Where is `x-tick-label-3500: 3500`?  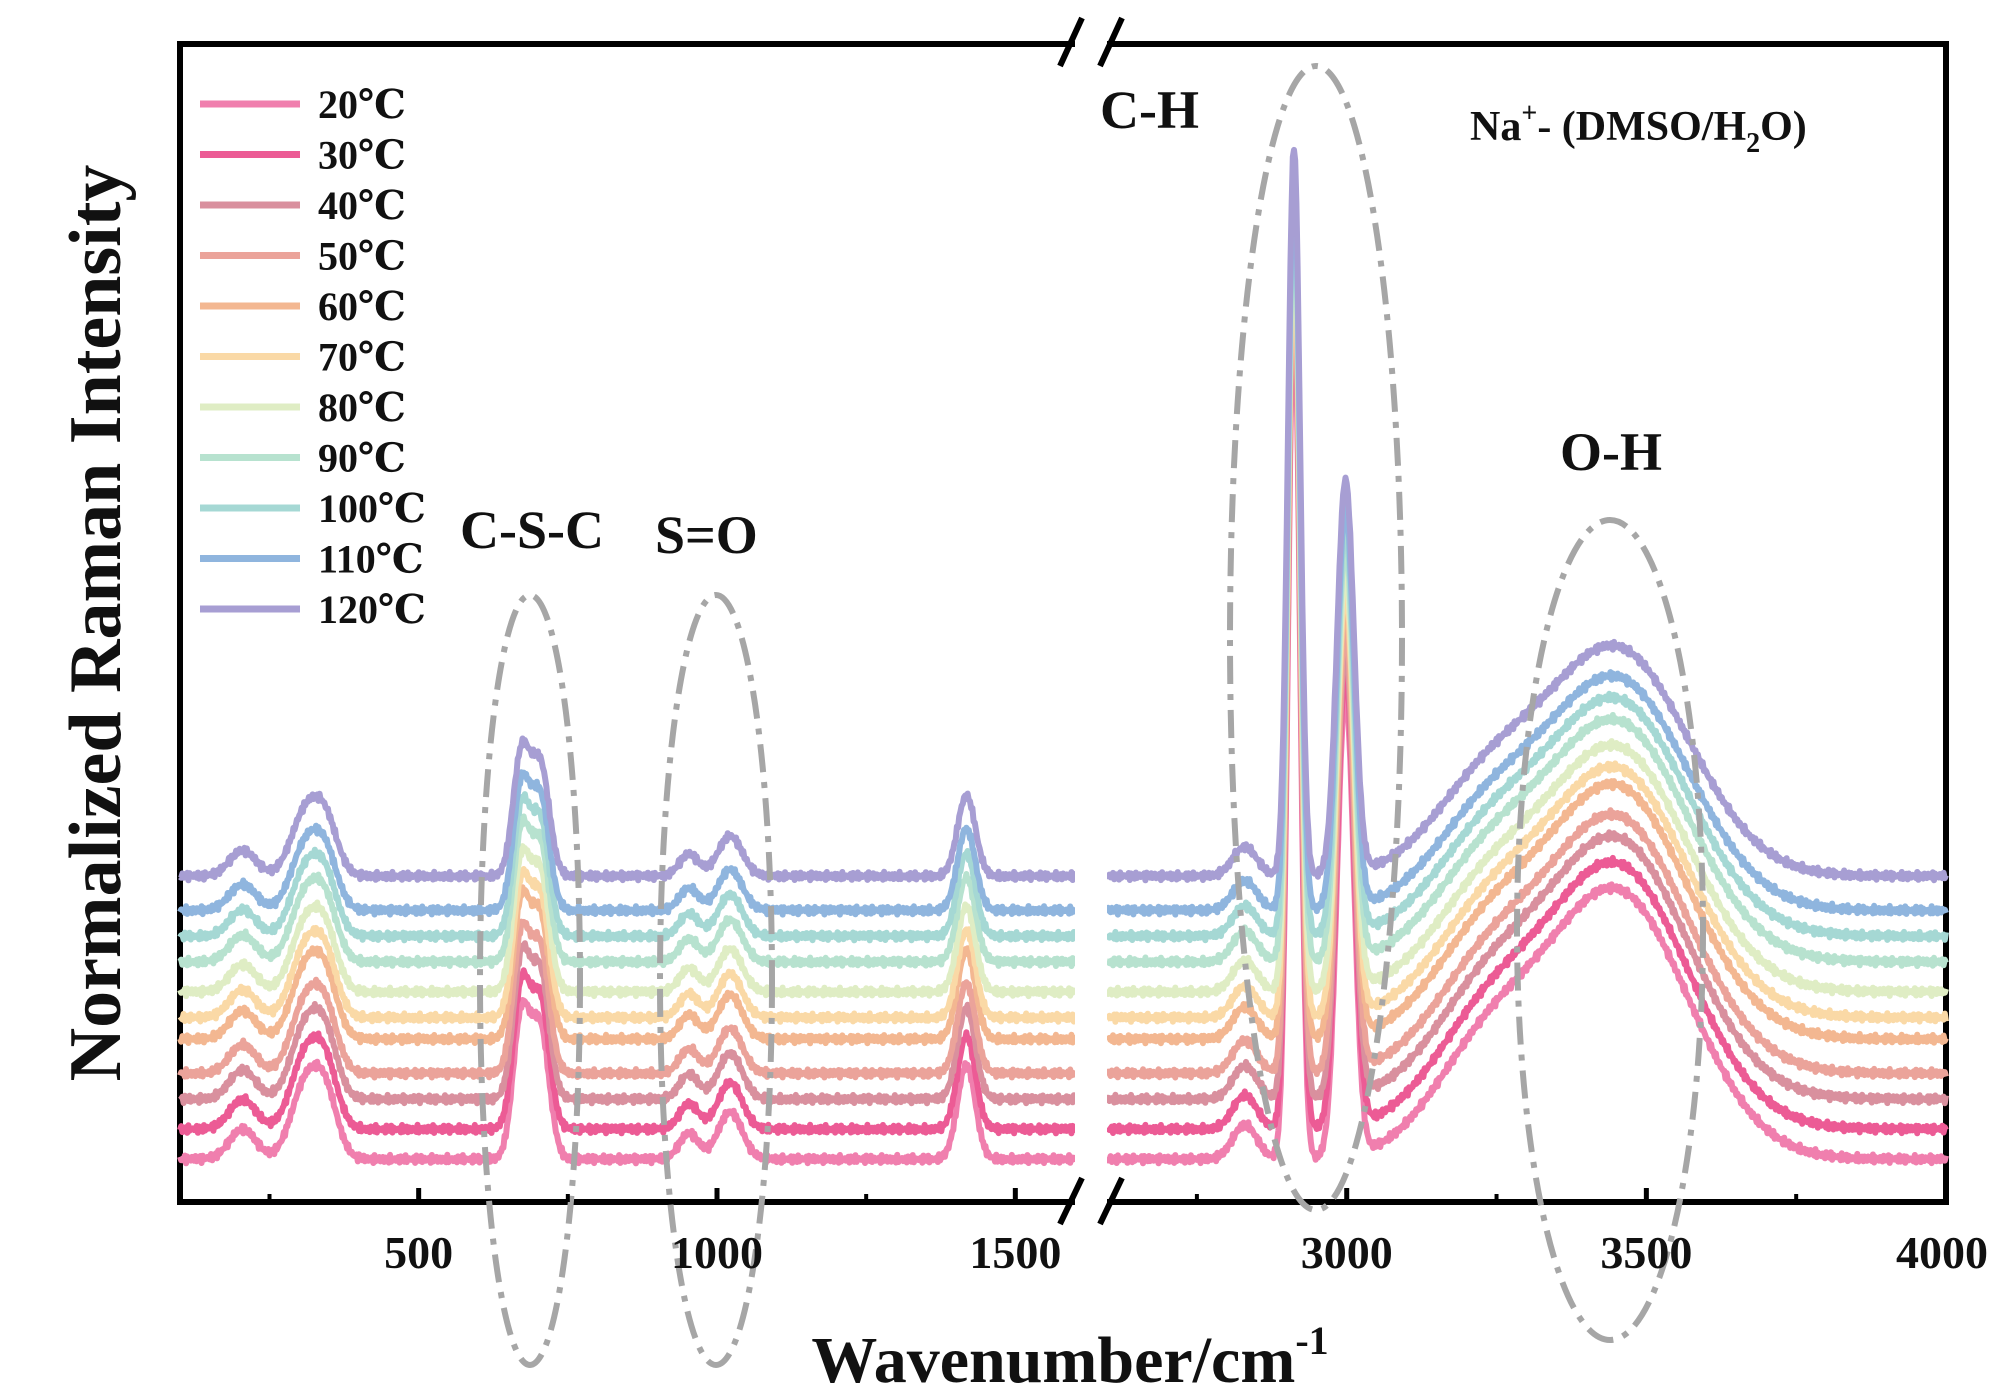 x-tick-label-3500: 3500 is located at coordinates (1646, 1252).